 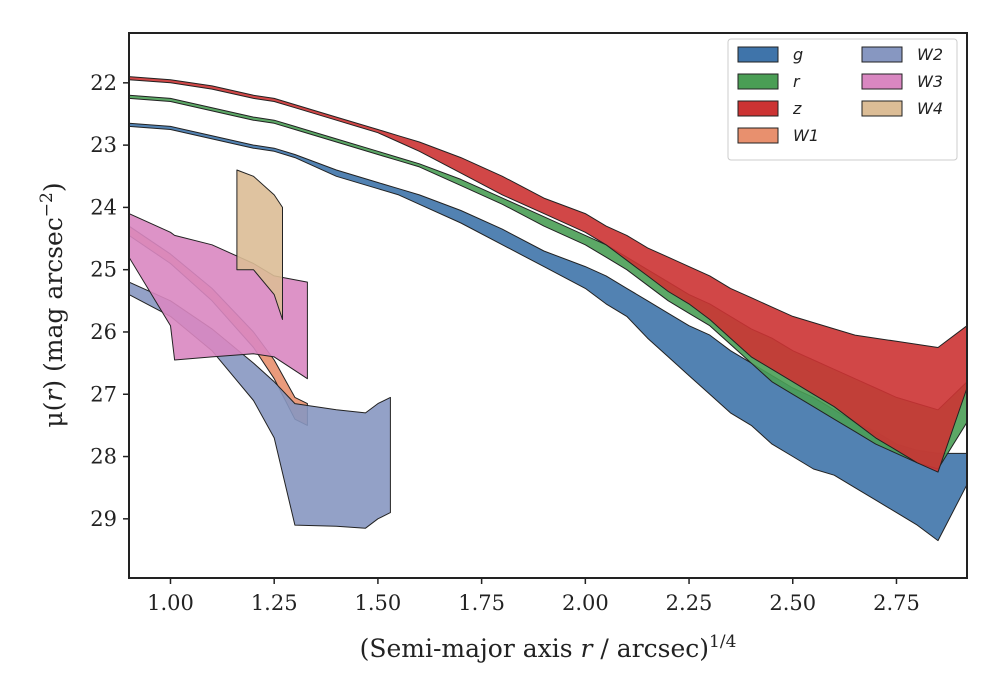 I want to click on y-tick-label: 27, so click(x=103, y=394).